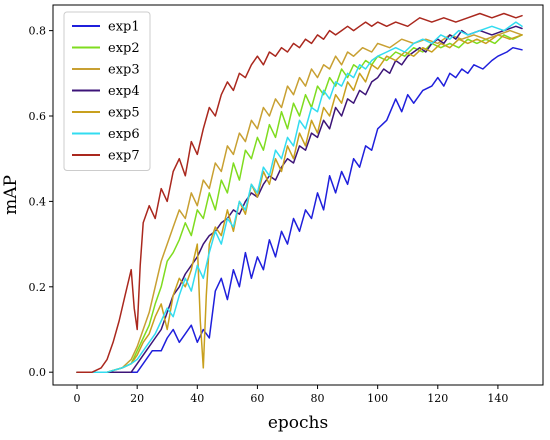  I want to click on x-axis-title: epochs, so click(298, 423).